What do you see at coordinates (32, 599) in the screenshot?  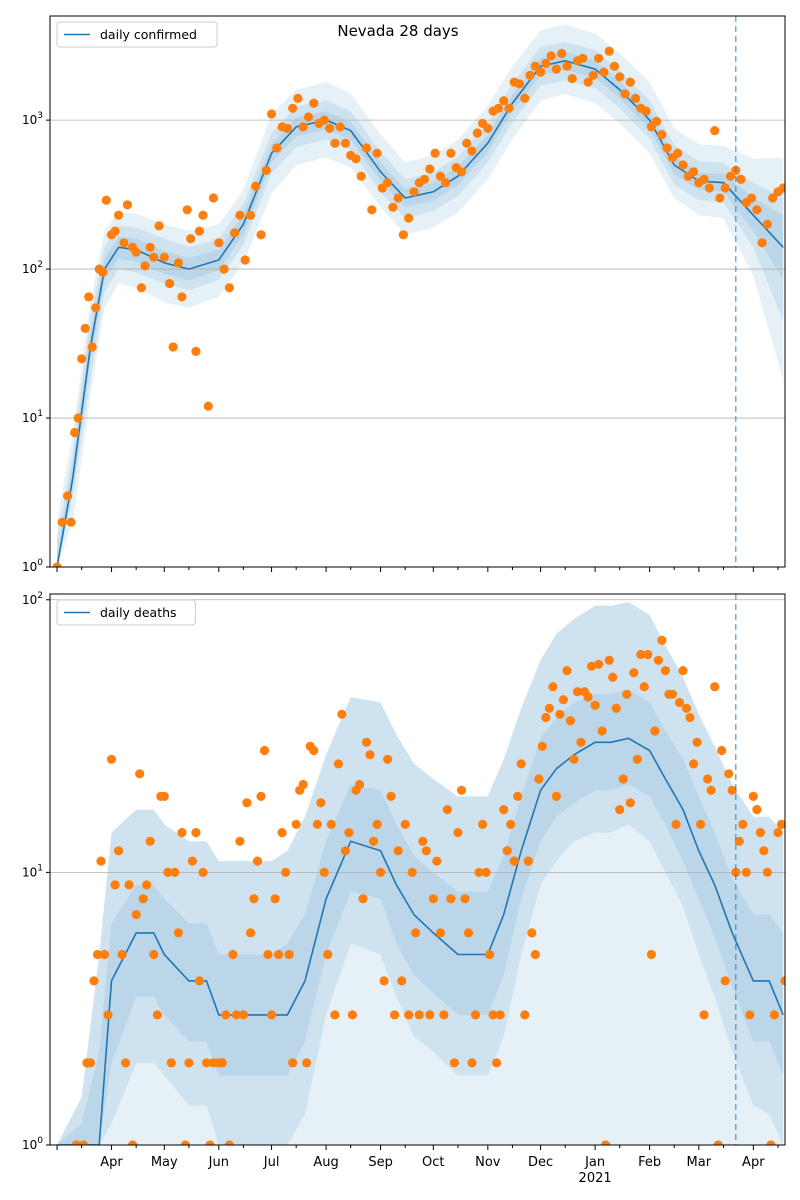 I see `y-tick-label: 102` at bounding box center [32, 599].